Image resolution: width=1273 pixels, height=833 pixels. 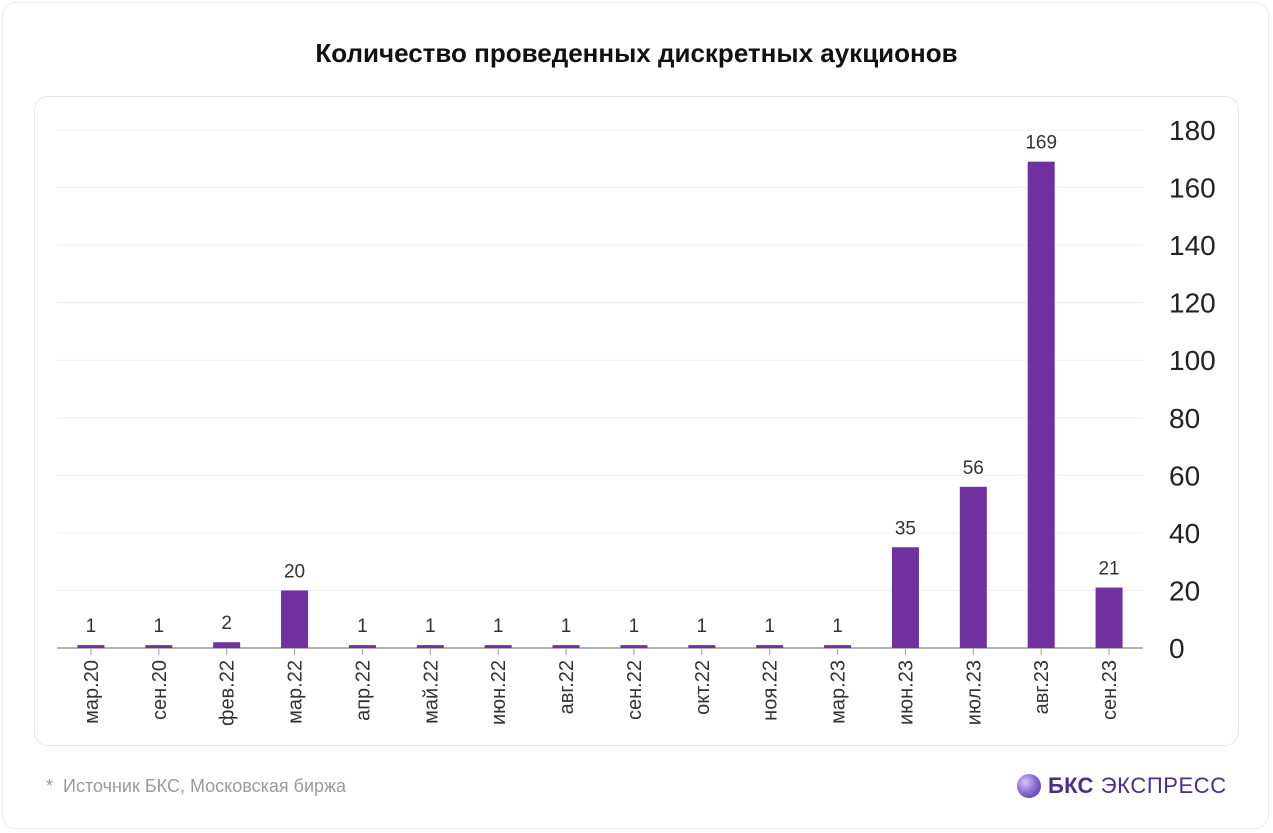 What do you see at coordinates (50, 786) in the screenshot?
I see `footnote-star: *` at bounding box center [50, 786].